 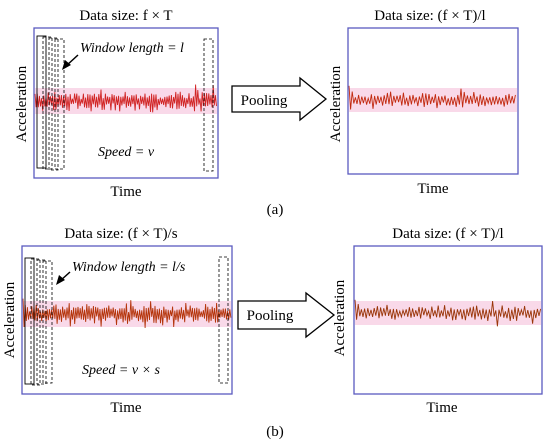 I want to click on panel-a-left-signal, so click(x=125, y=98).